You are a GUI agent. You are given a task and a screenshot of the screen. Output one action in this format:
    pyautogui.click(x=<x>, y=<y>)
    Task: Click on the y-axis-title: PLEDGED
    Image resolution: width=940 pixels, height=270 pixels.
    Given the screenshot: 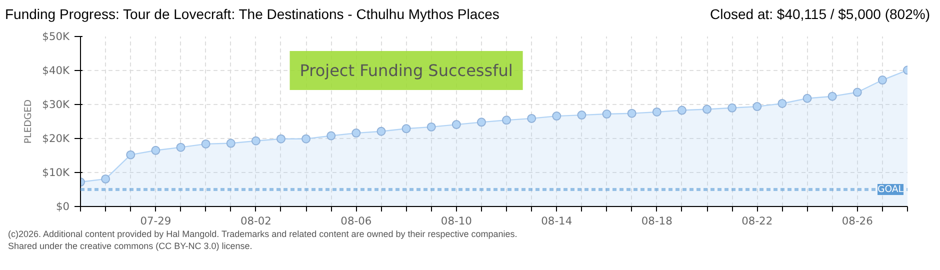 What is the action you would take?
    pyautogui.click(x=28, y=121)
    